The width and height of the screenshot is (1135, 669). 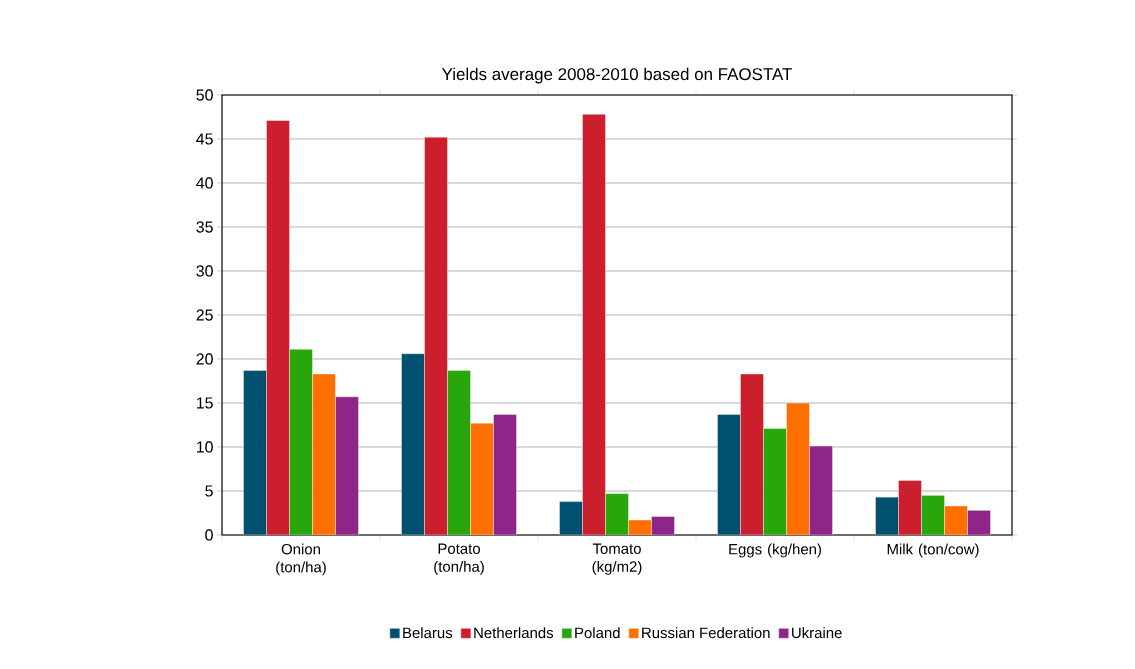 I want to click on x-tick-label: Eggs (kg/hen), so click(x=775, y=550).